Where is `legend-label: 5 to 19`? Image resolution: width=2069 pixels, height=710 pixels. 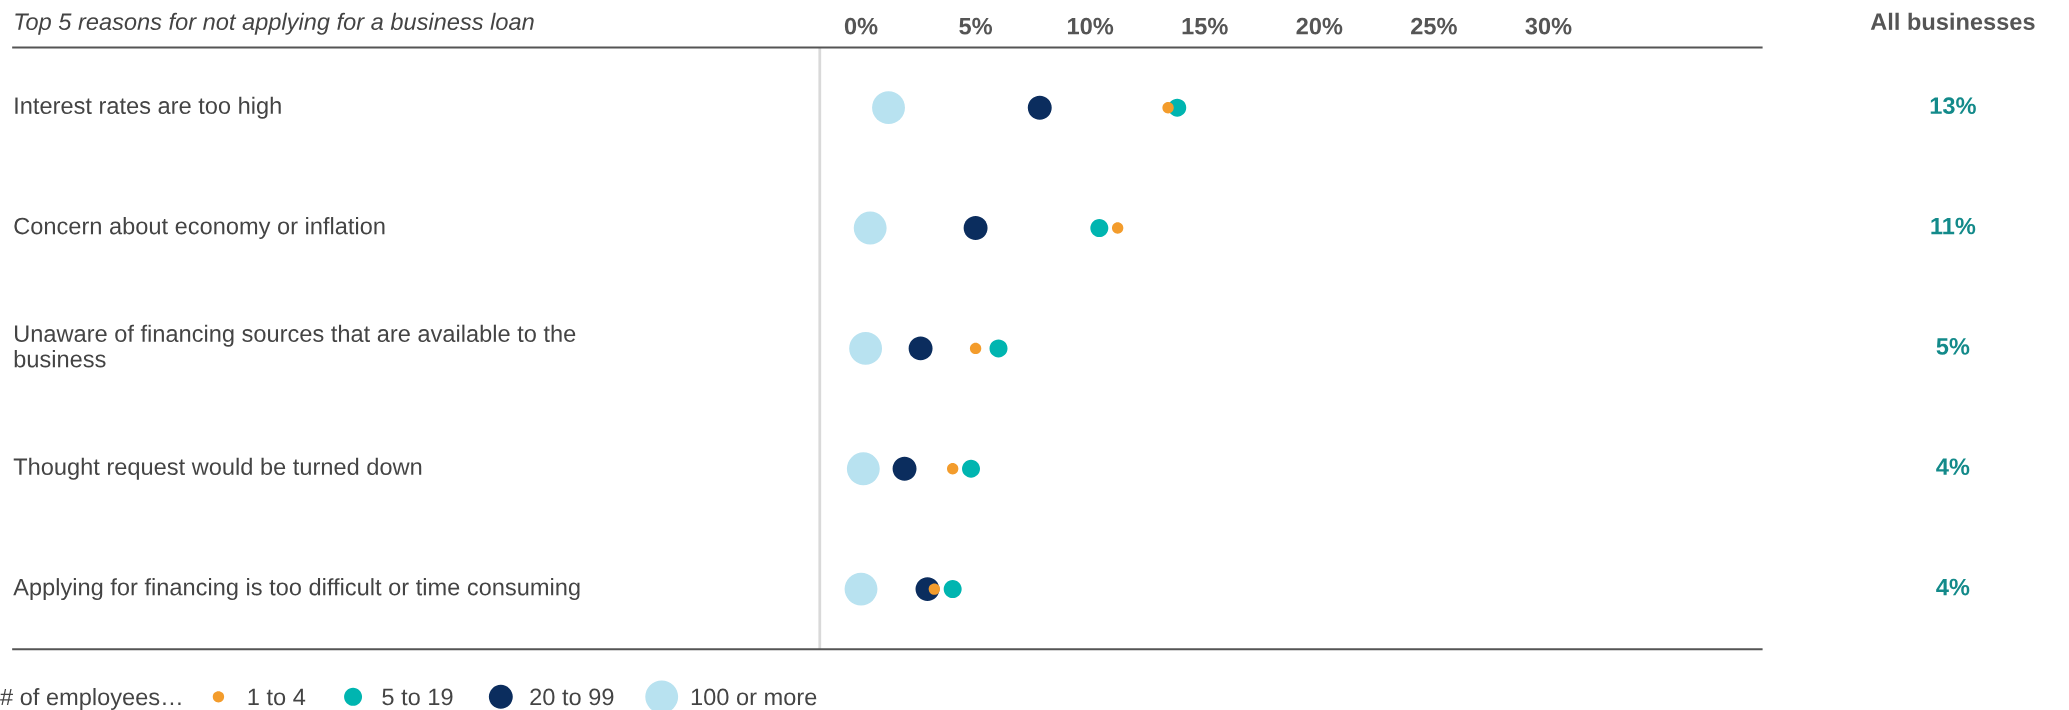 legend-label: 5 to 19 is located at coordinates (417, 697).